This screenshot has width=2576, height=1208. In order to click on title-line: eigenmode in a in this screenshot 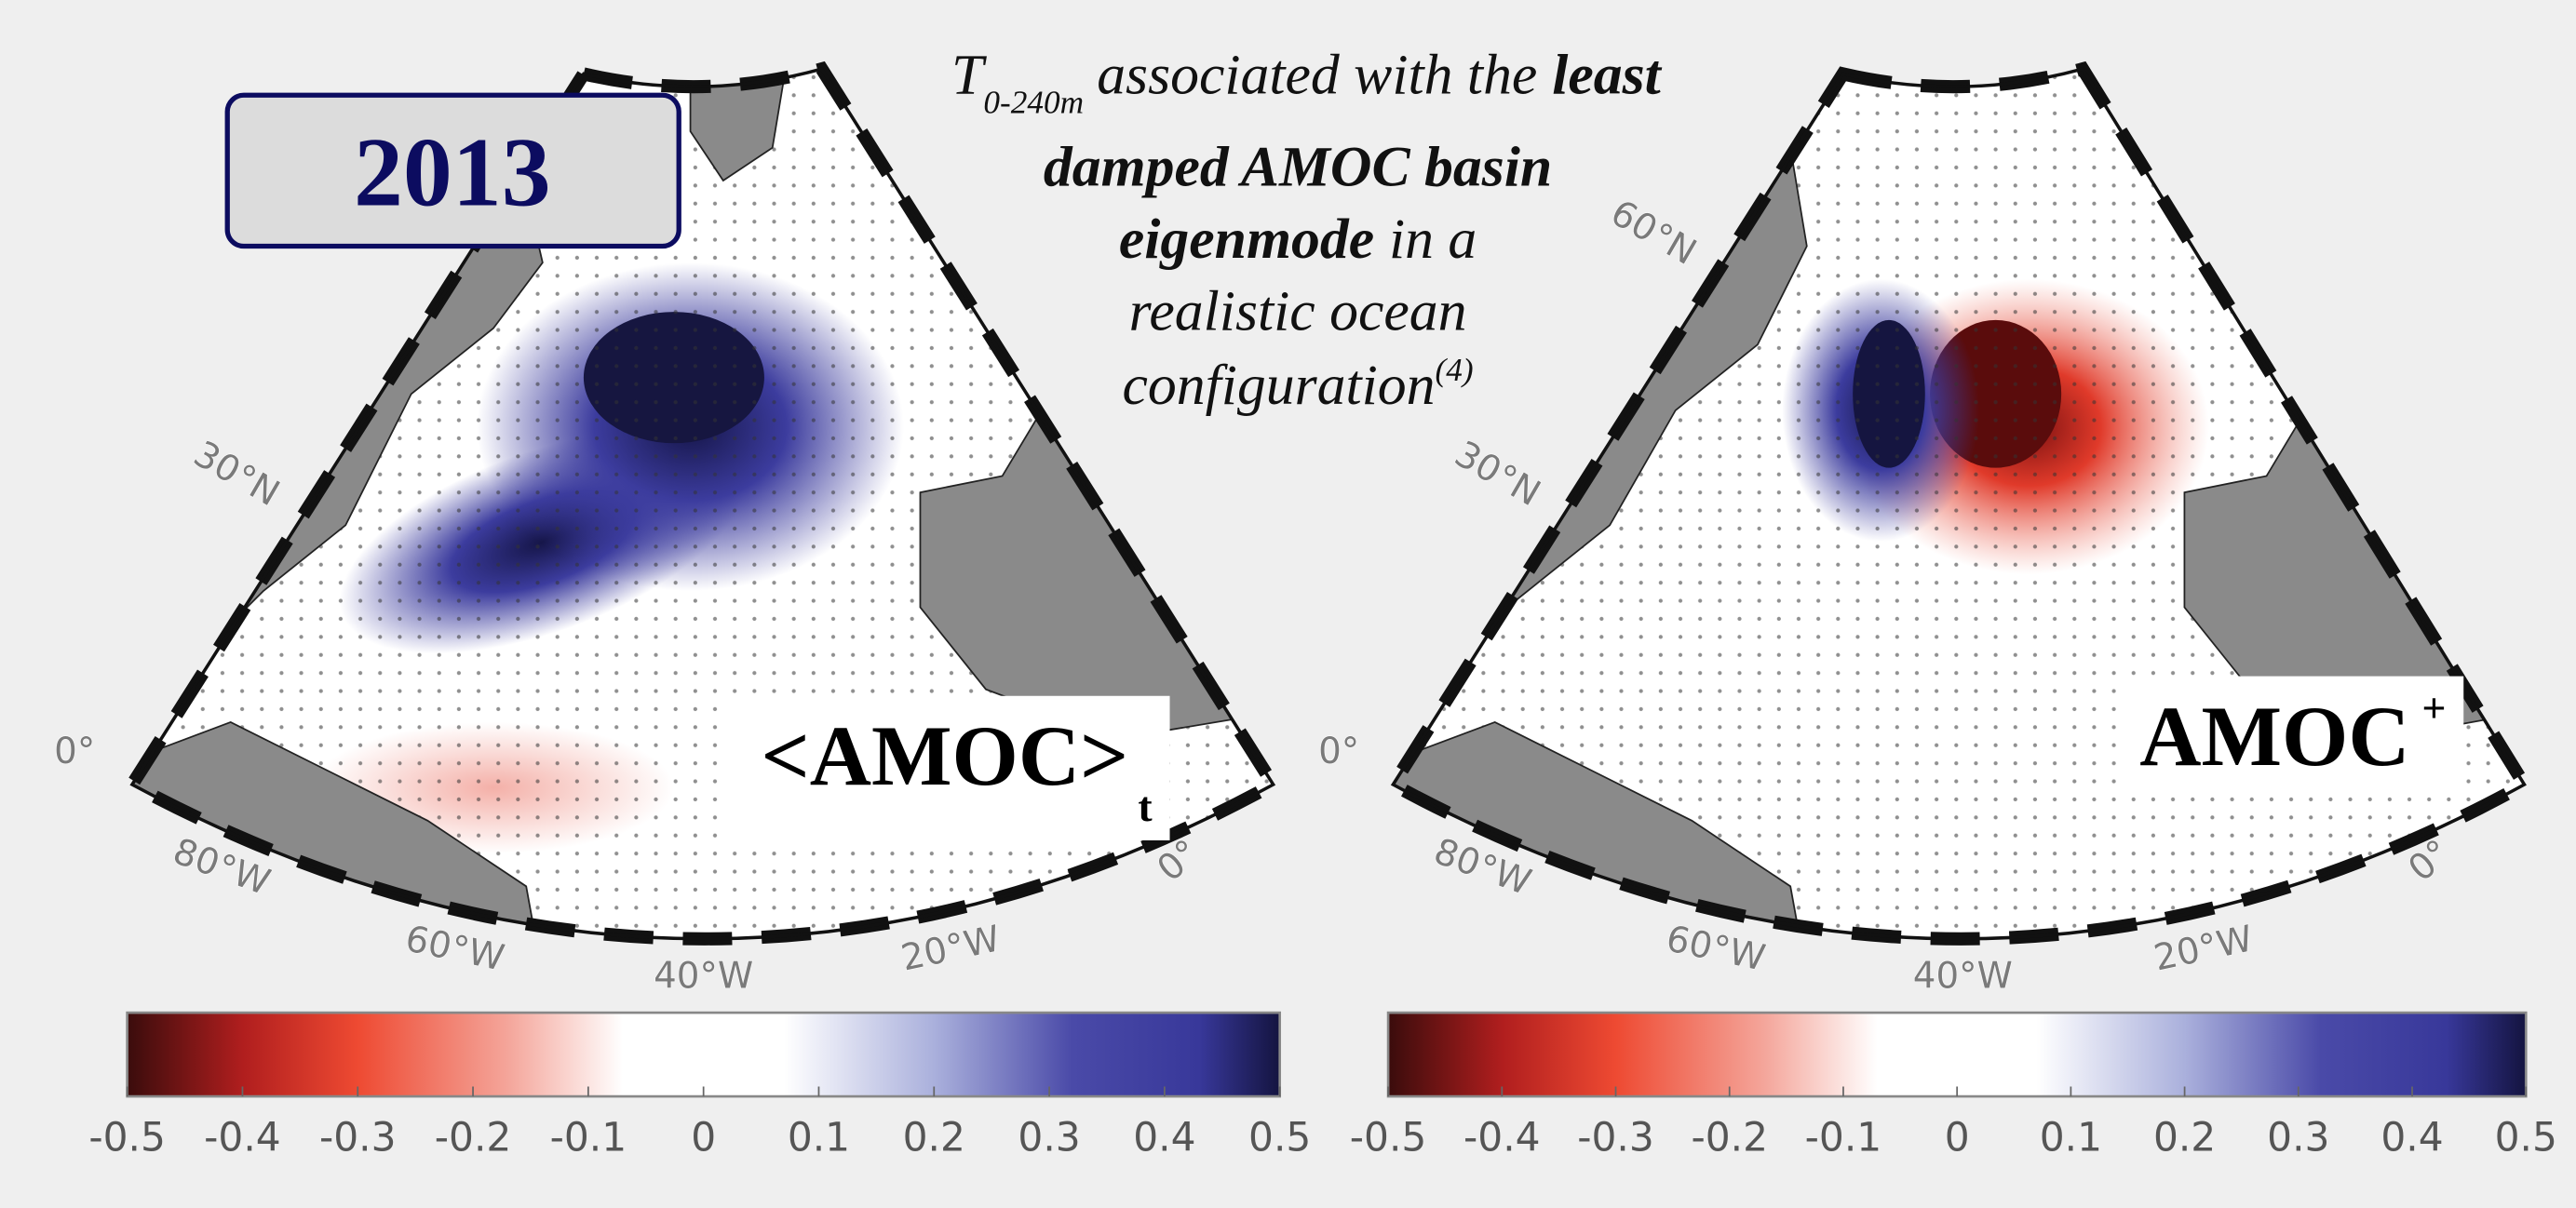, I will do `click(1298, 240)`.